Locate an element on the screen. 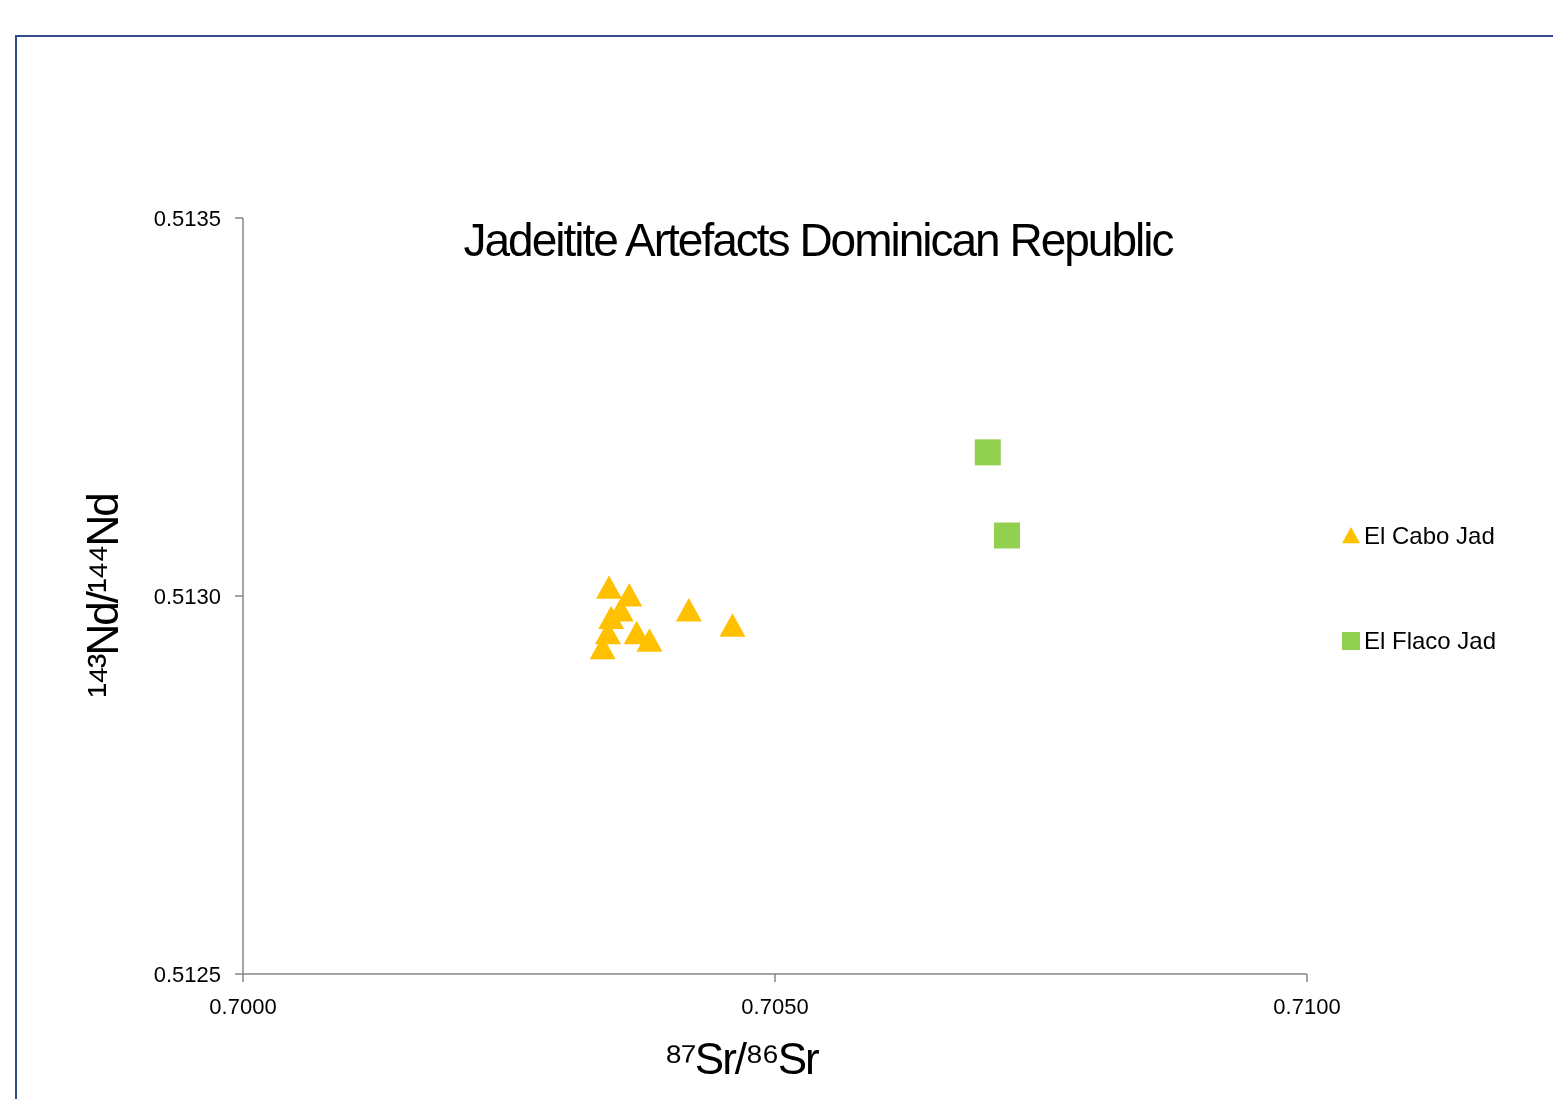 The height and width of the screenshot is (1107, 1561). y-tick-label: 0.5130 is located at coordinates (187, 596).